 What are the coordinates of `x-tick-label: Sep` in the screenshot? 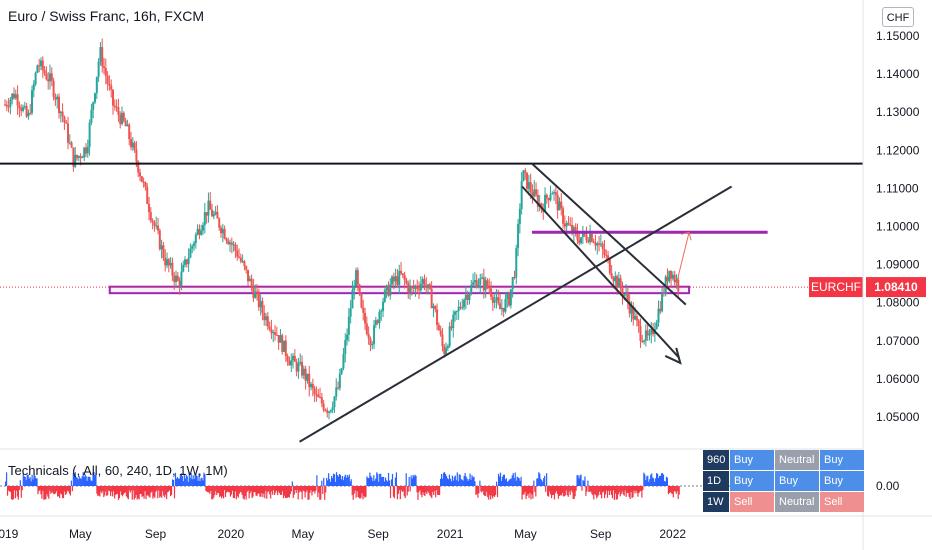 It's located at (378, 534).